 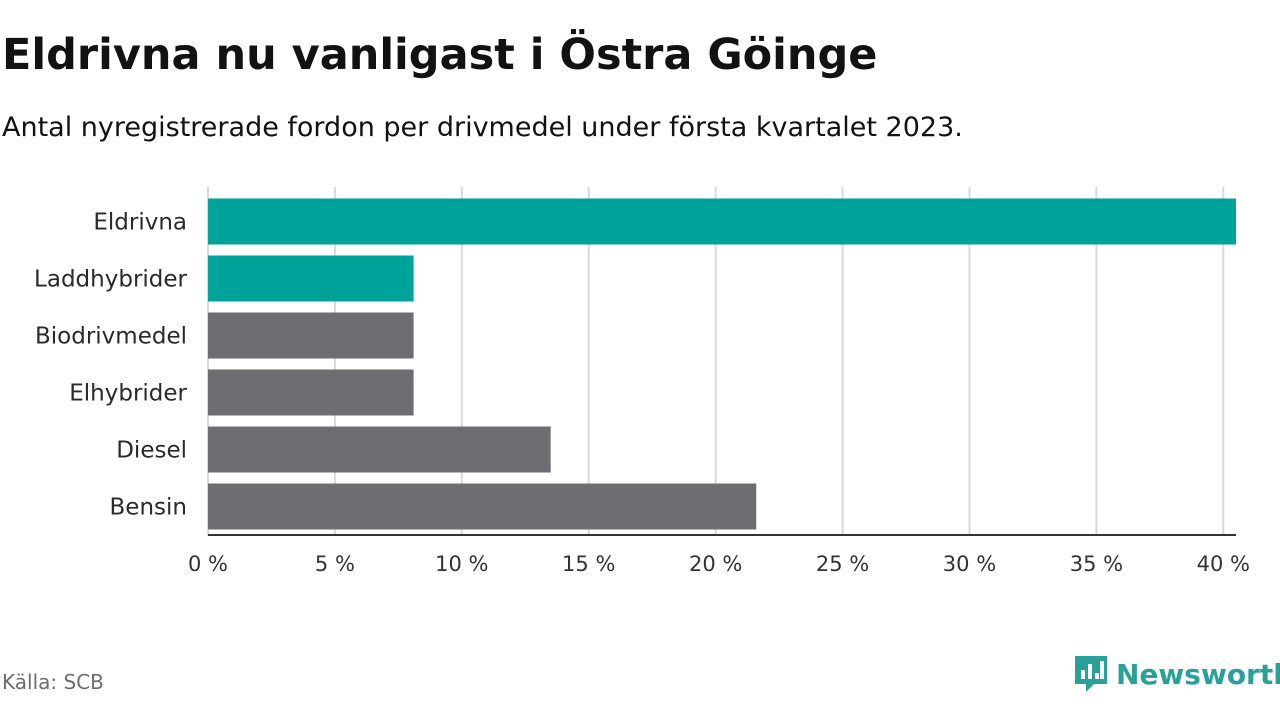 What do you see at coordinates (842, 564) in the screenshot?
I see `x-tick-label: 25 %` at bounding box center [842, 564].